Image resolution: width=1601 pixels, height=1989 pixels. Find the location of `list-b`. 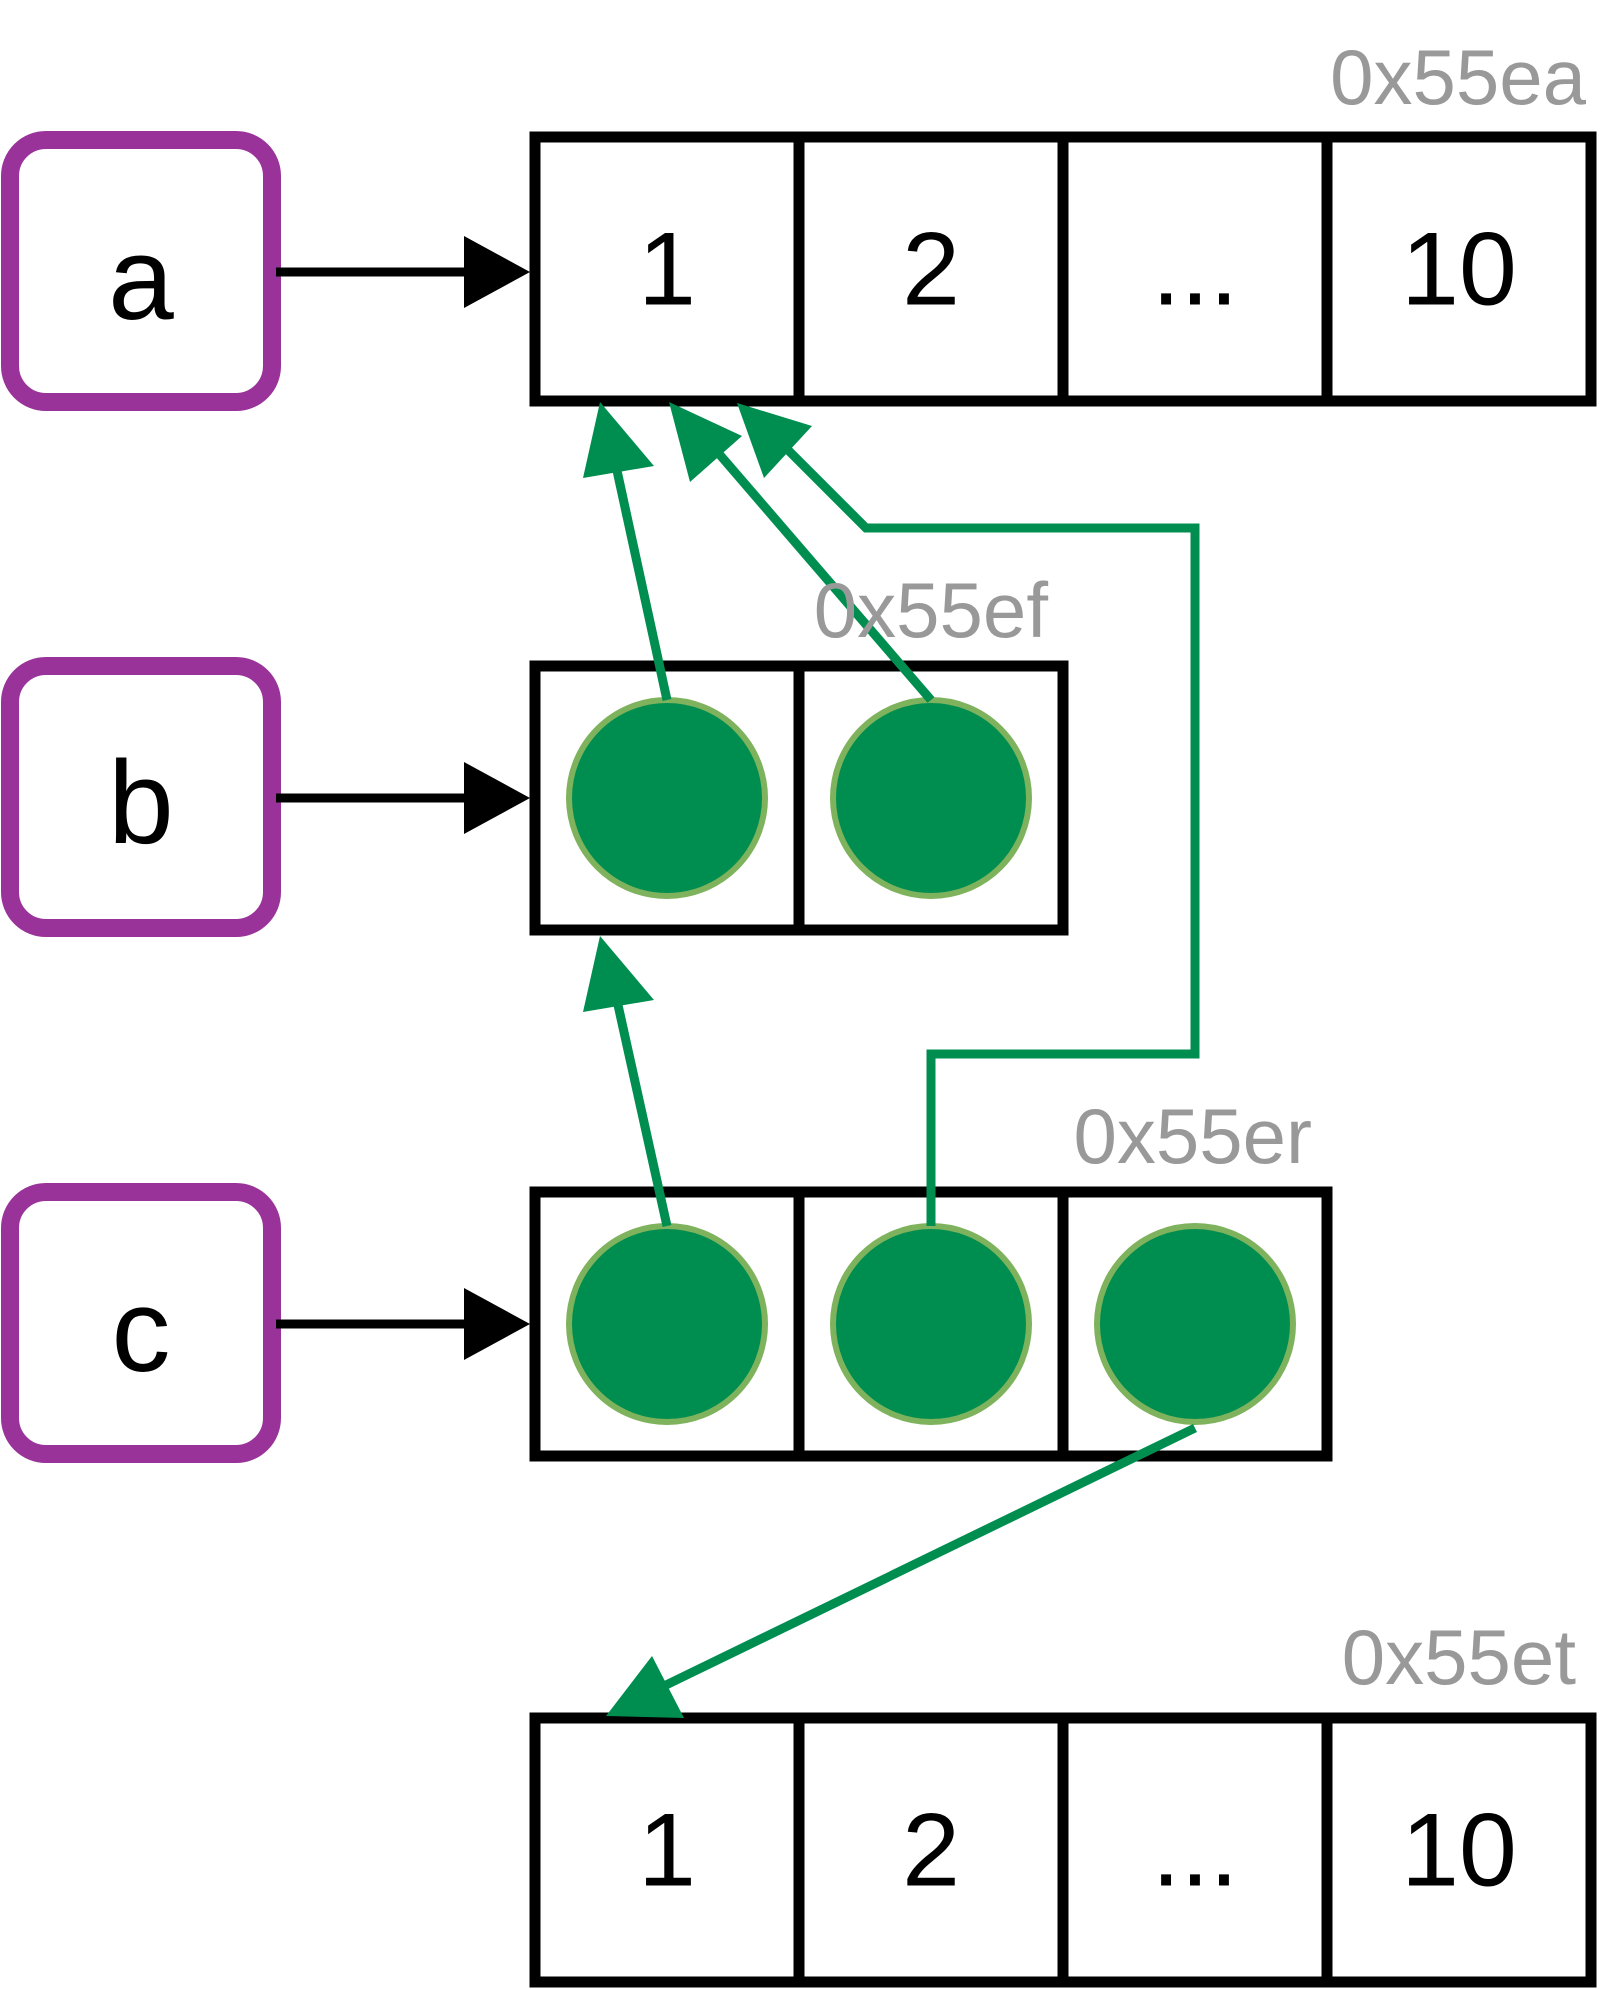

list-b is located at coordinates (799, 798).